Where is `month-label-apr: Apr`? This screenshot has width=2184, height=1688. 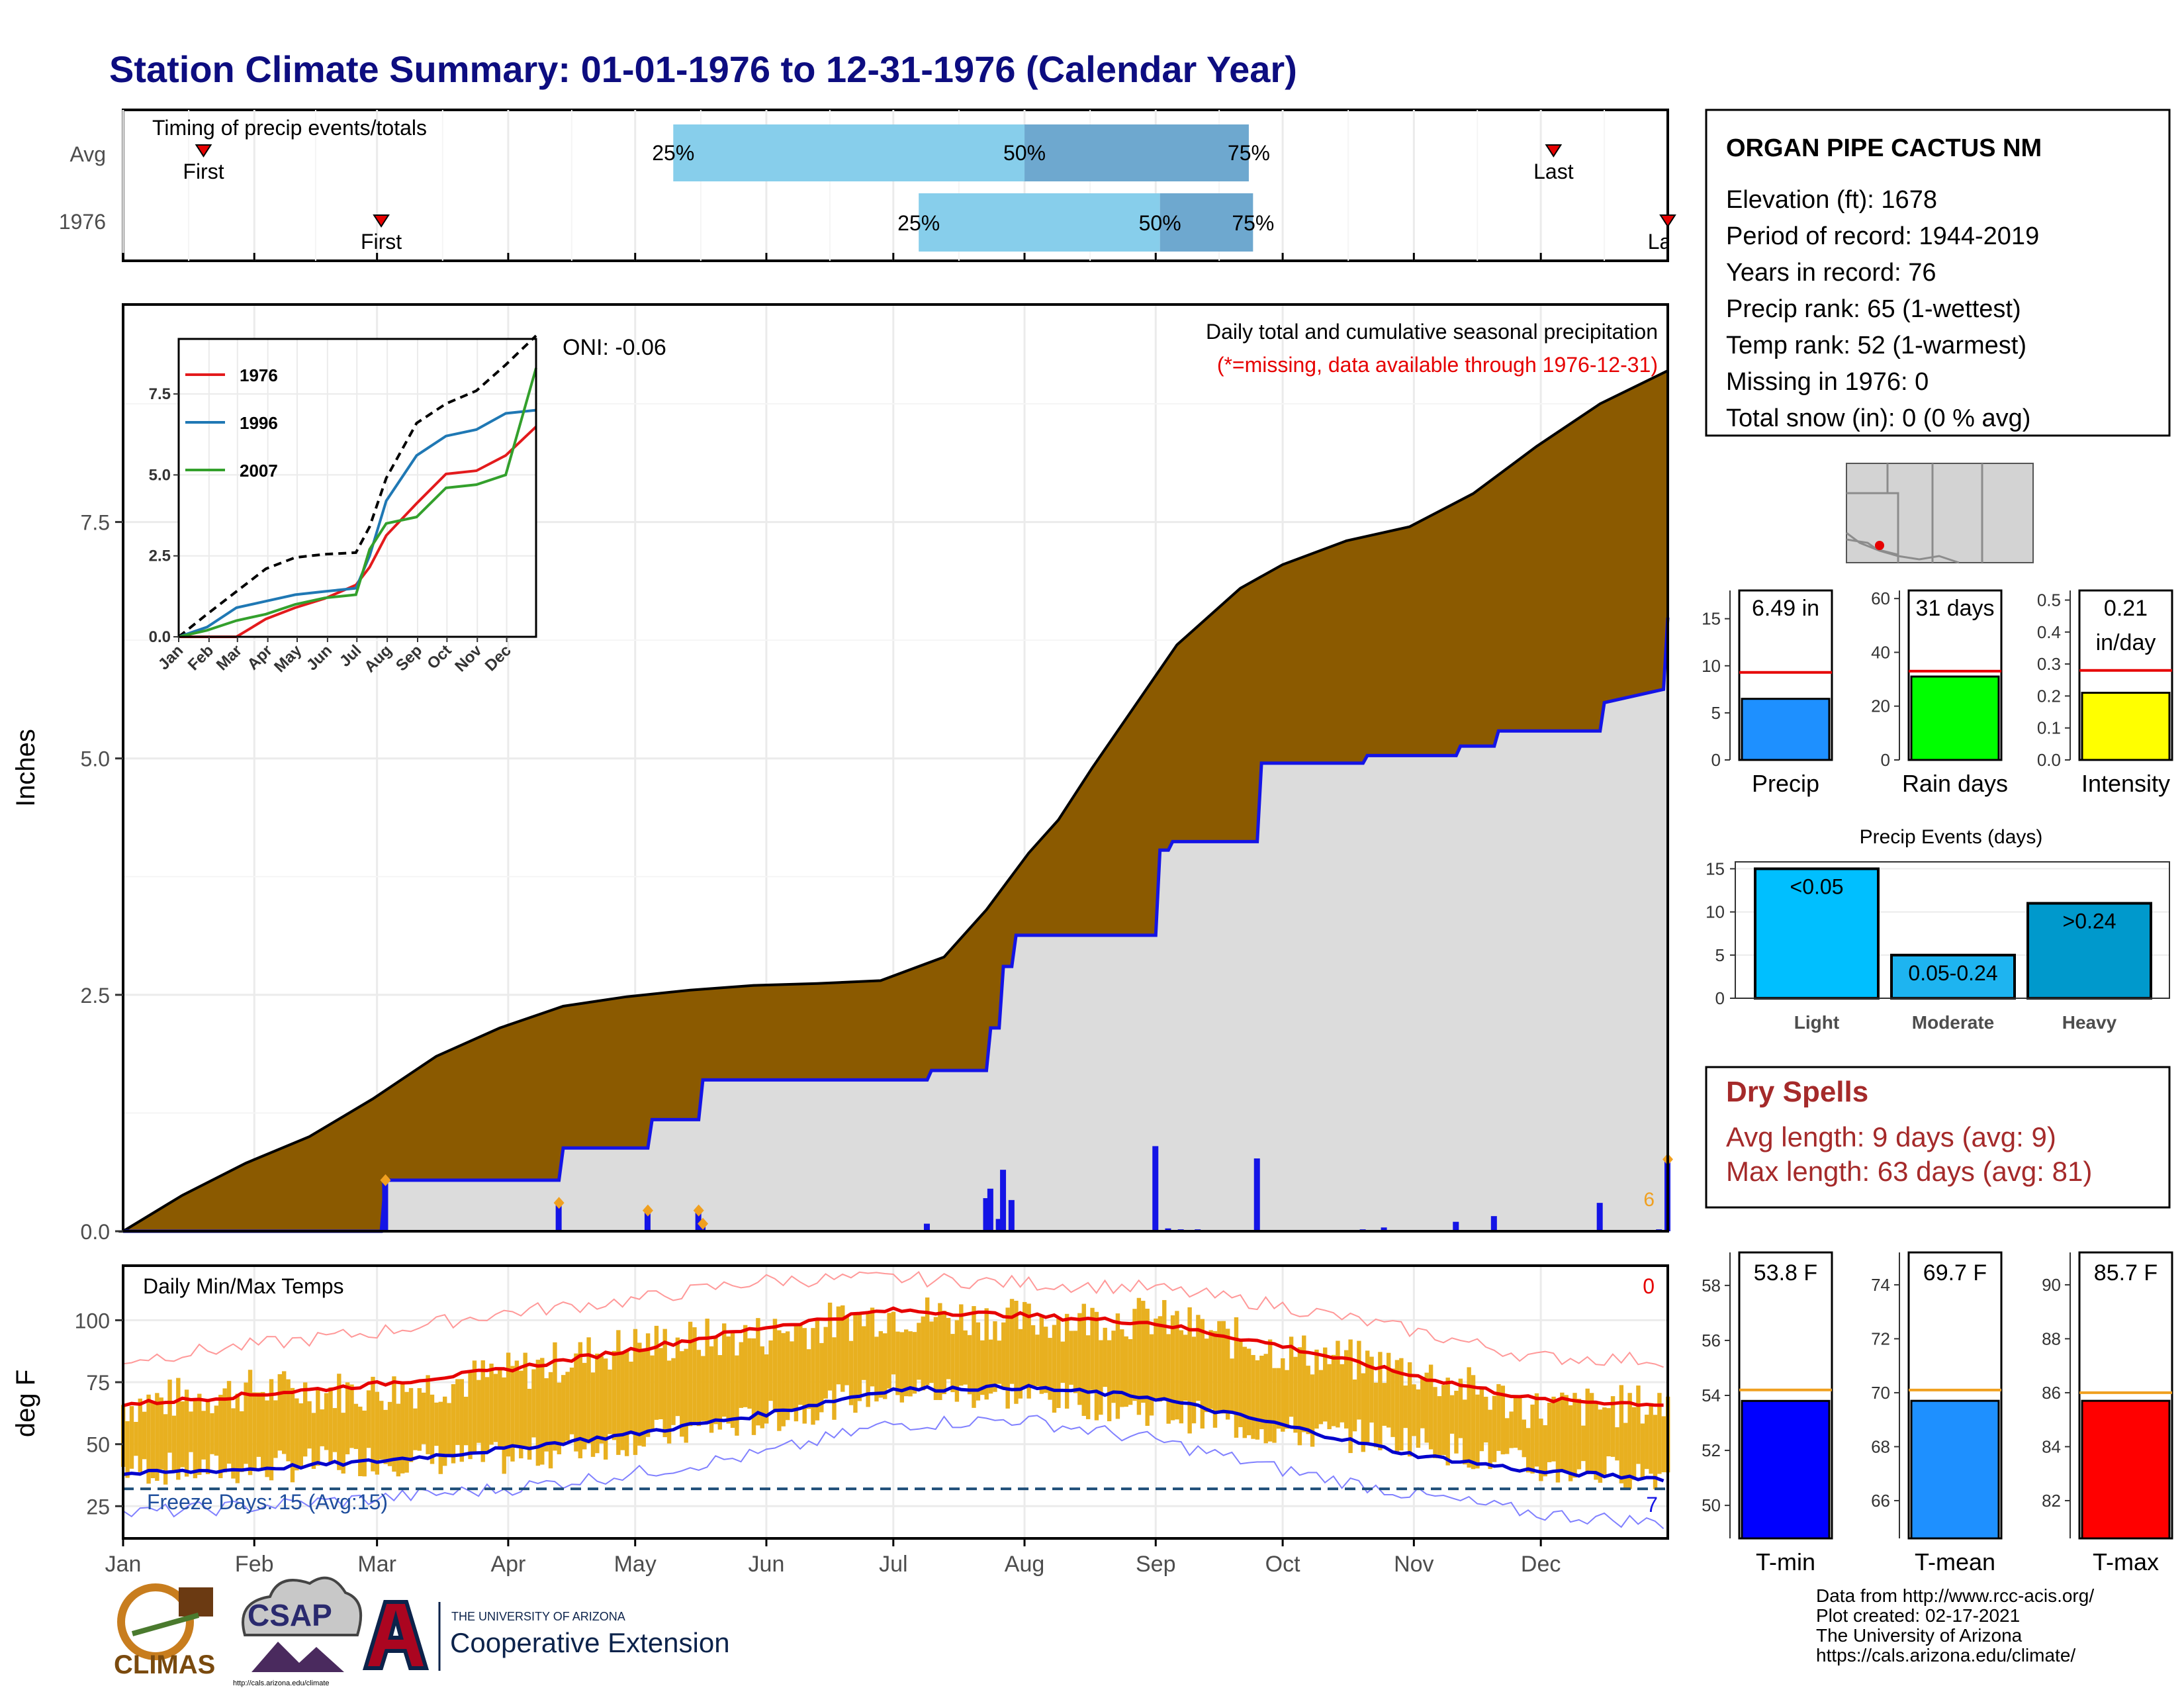 month-label-apr: Apr is located at coordinates (508, 1564).